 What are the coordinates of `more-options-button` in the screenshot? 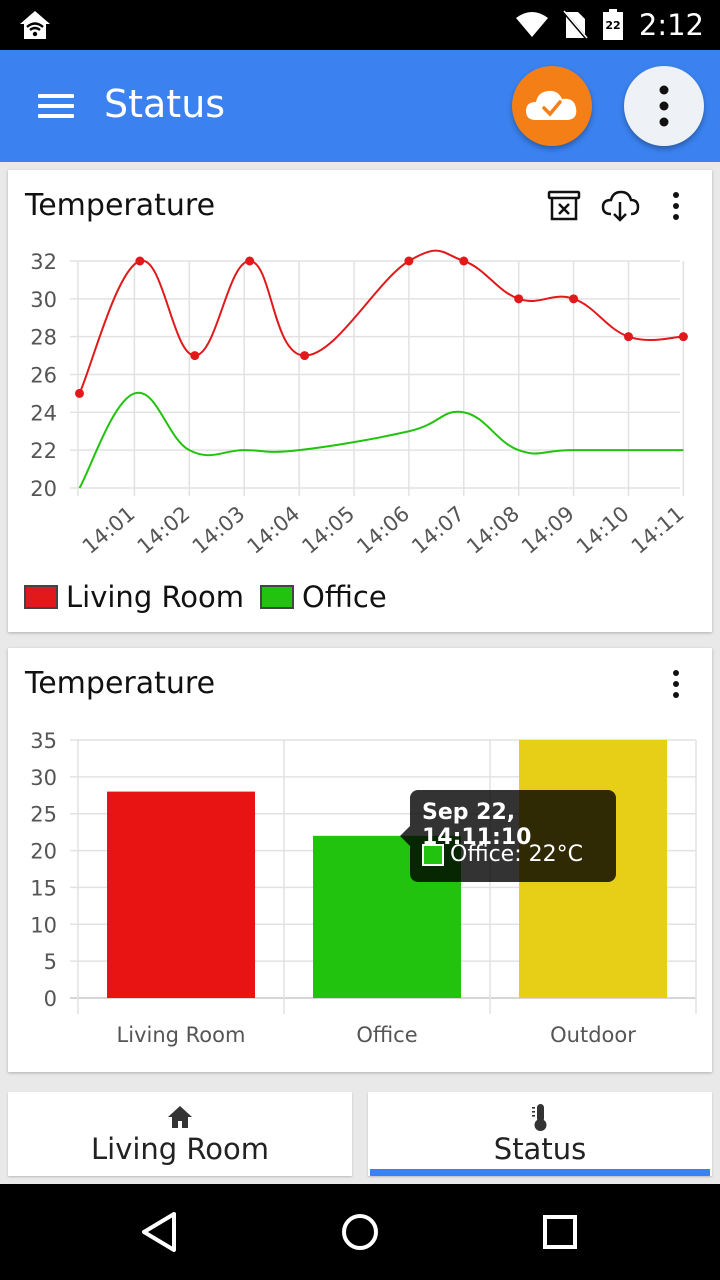 It's located at (664, 106).